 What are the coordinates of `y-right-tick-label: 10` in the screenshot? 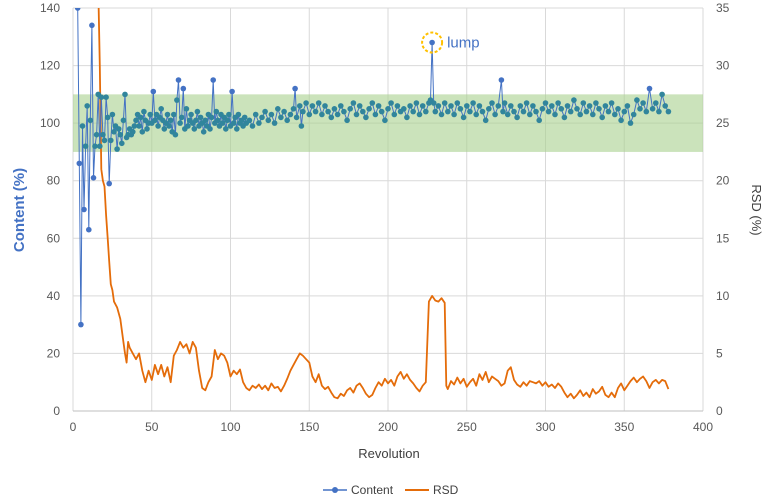 It's located at (723, 296).